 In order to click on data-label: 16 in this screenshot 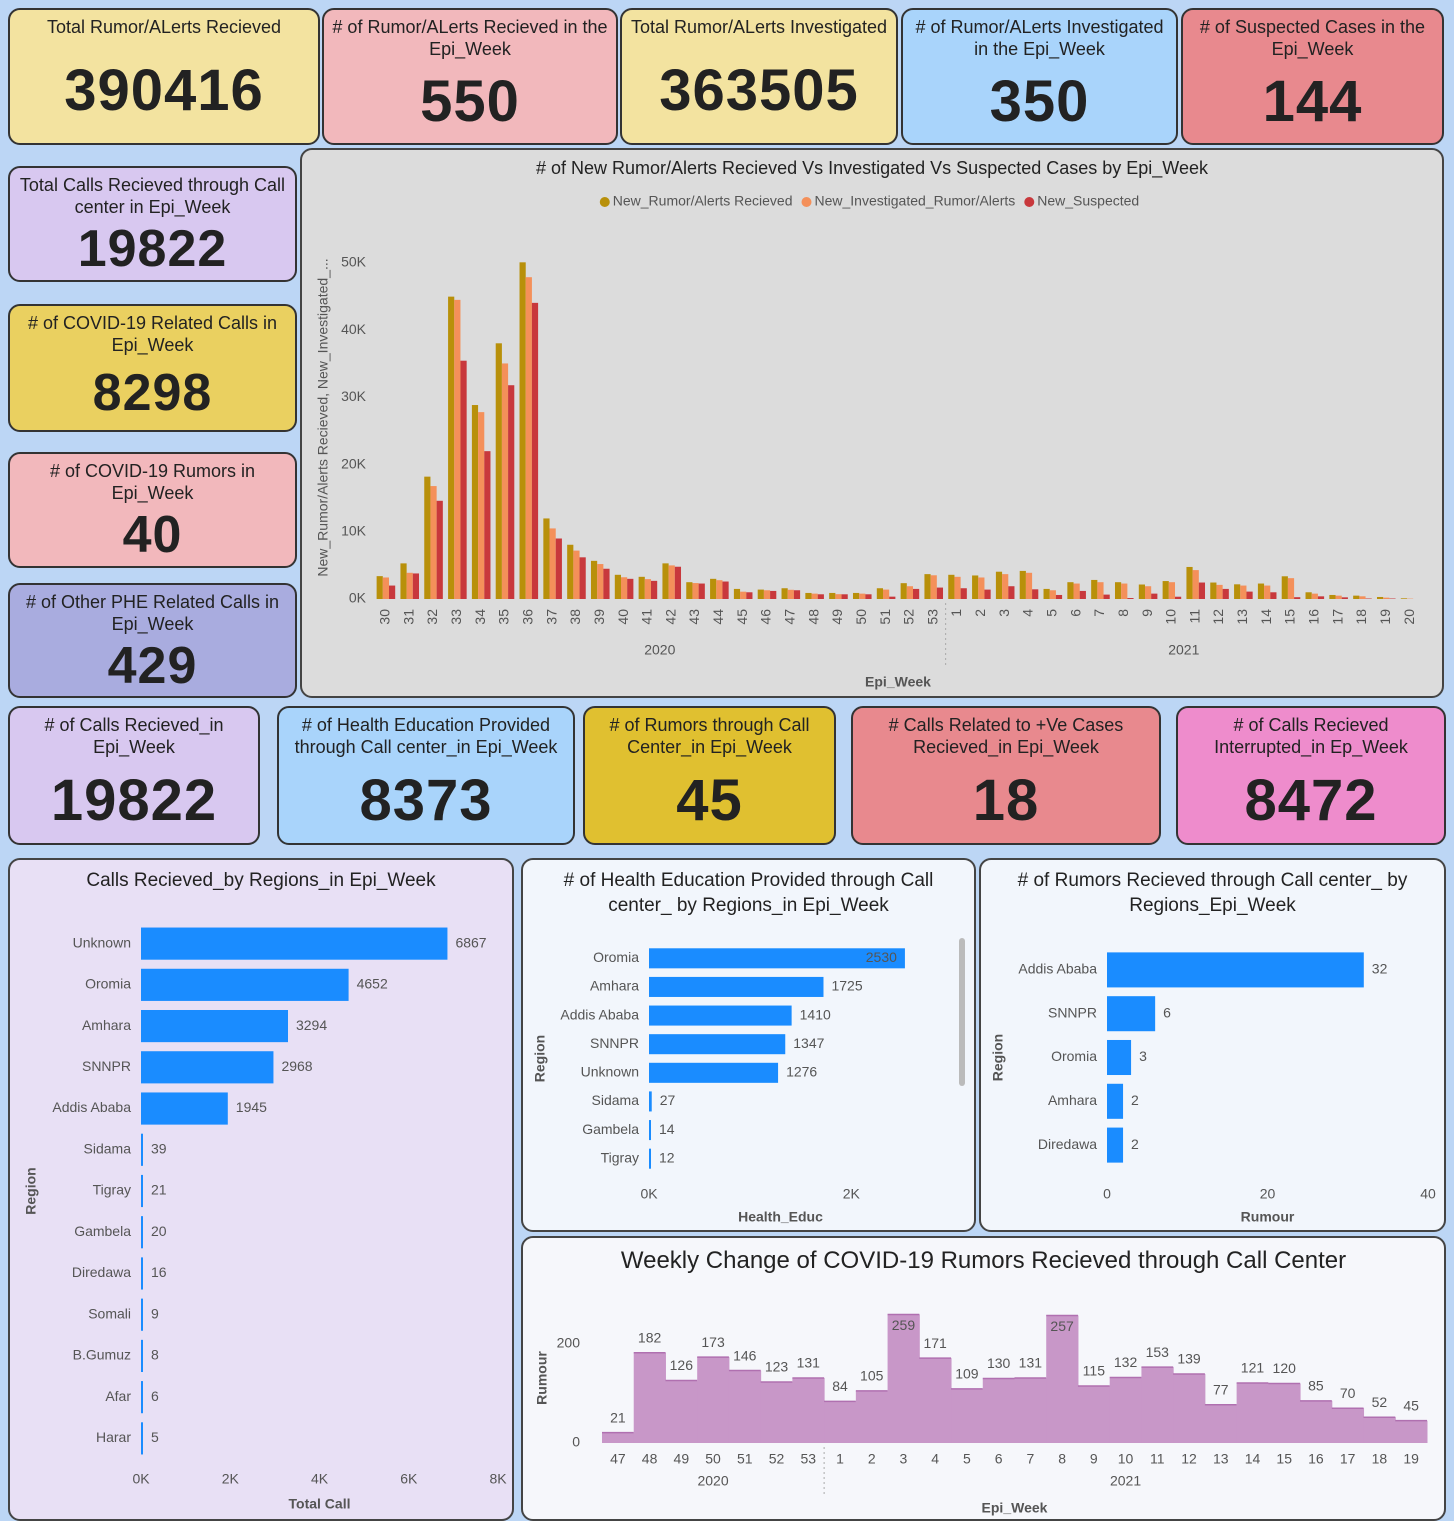, I will do `click(159, 1272)`.